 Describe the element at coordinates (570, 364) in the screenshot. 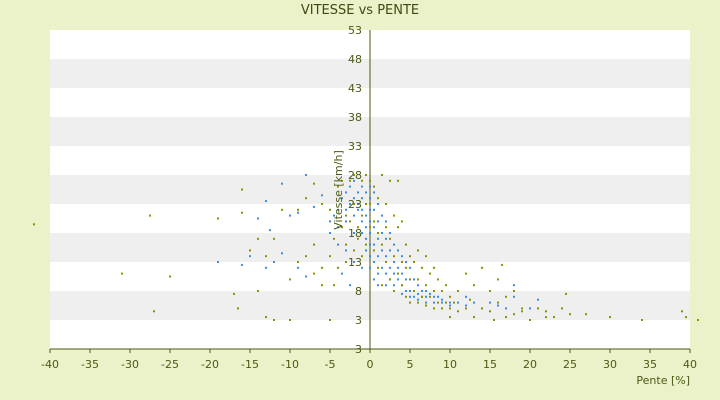

I see `x-tick-label: 25` at that location.